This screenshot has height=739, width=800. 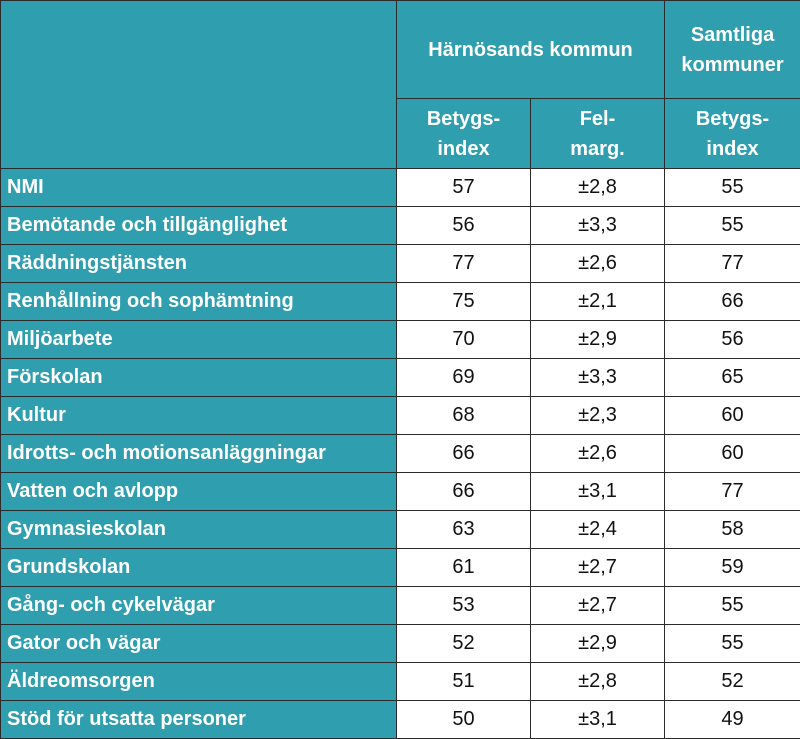 What do you see at coordinates (464, 720) in the screenshot?
I see `value-cell: 50` at bounding box center [464, 720].